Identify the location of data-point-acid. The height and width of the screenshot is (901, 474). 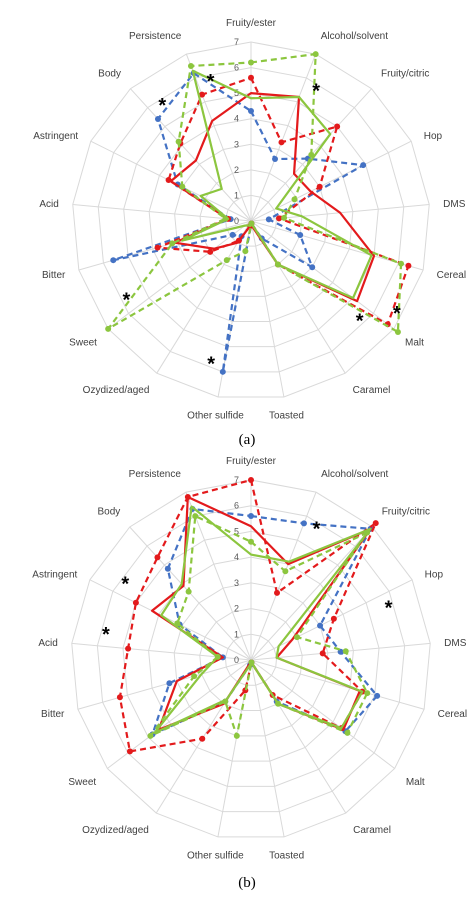
(128, 648).